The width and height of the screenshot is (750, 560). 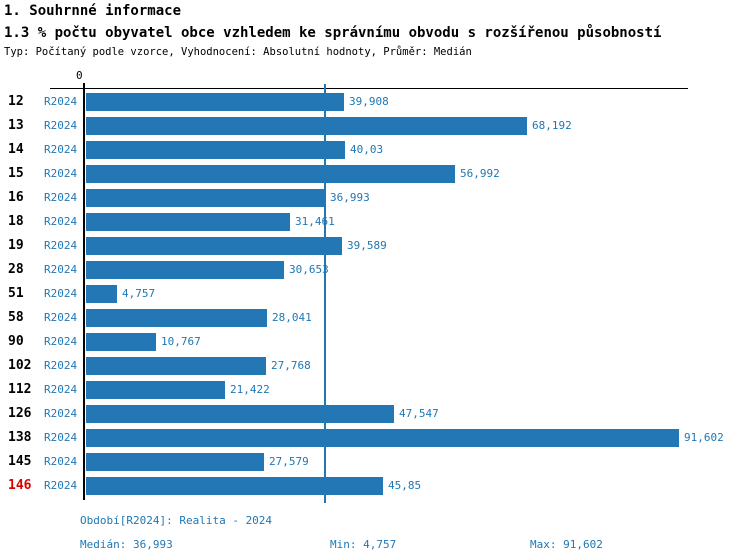 I want to click on median-line, so click(x=325, y=293).